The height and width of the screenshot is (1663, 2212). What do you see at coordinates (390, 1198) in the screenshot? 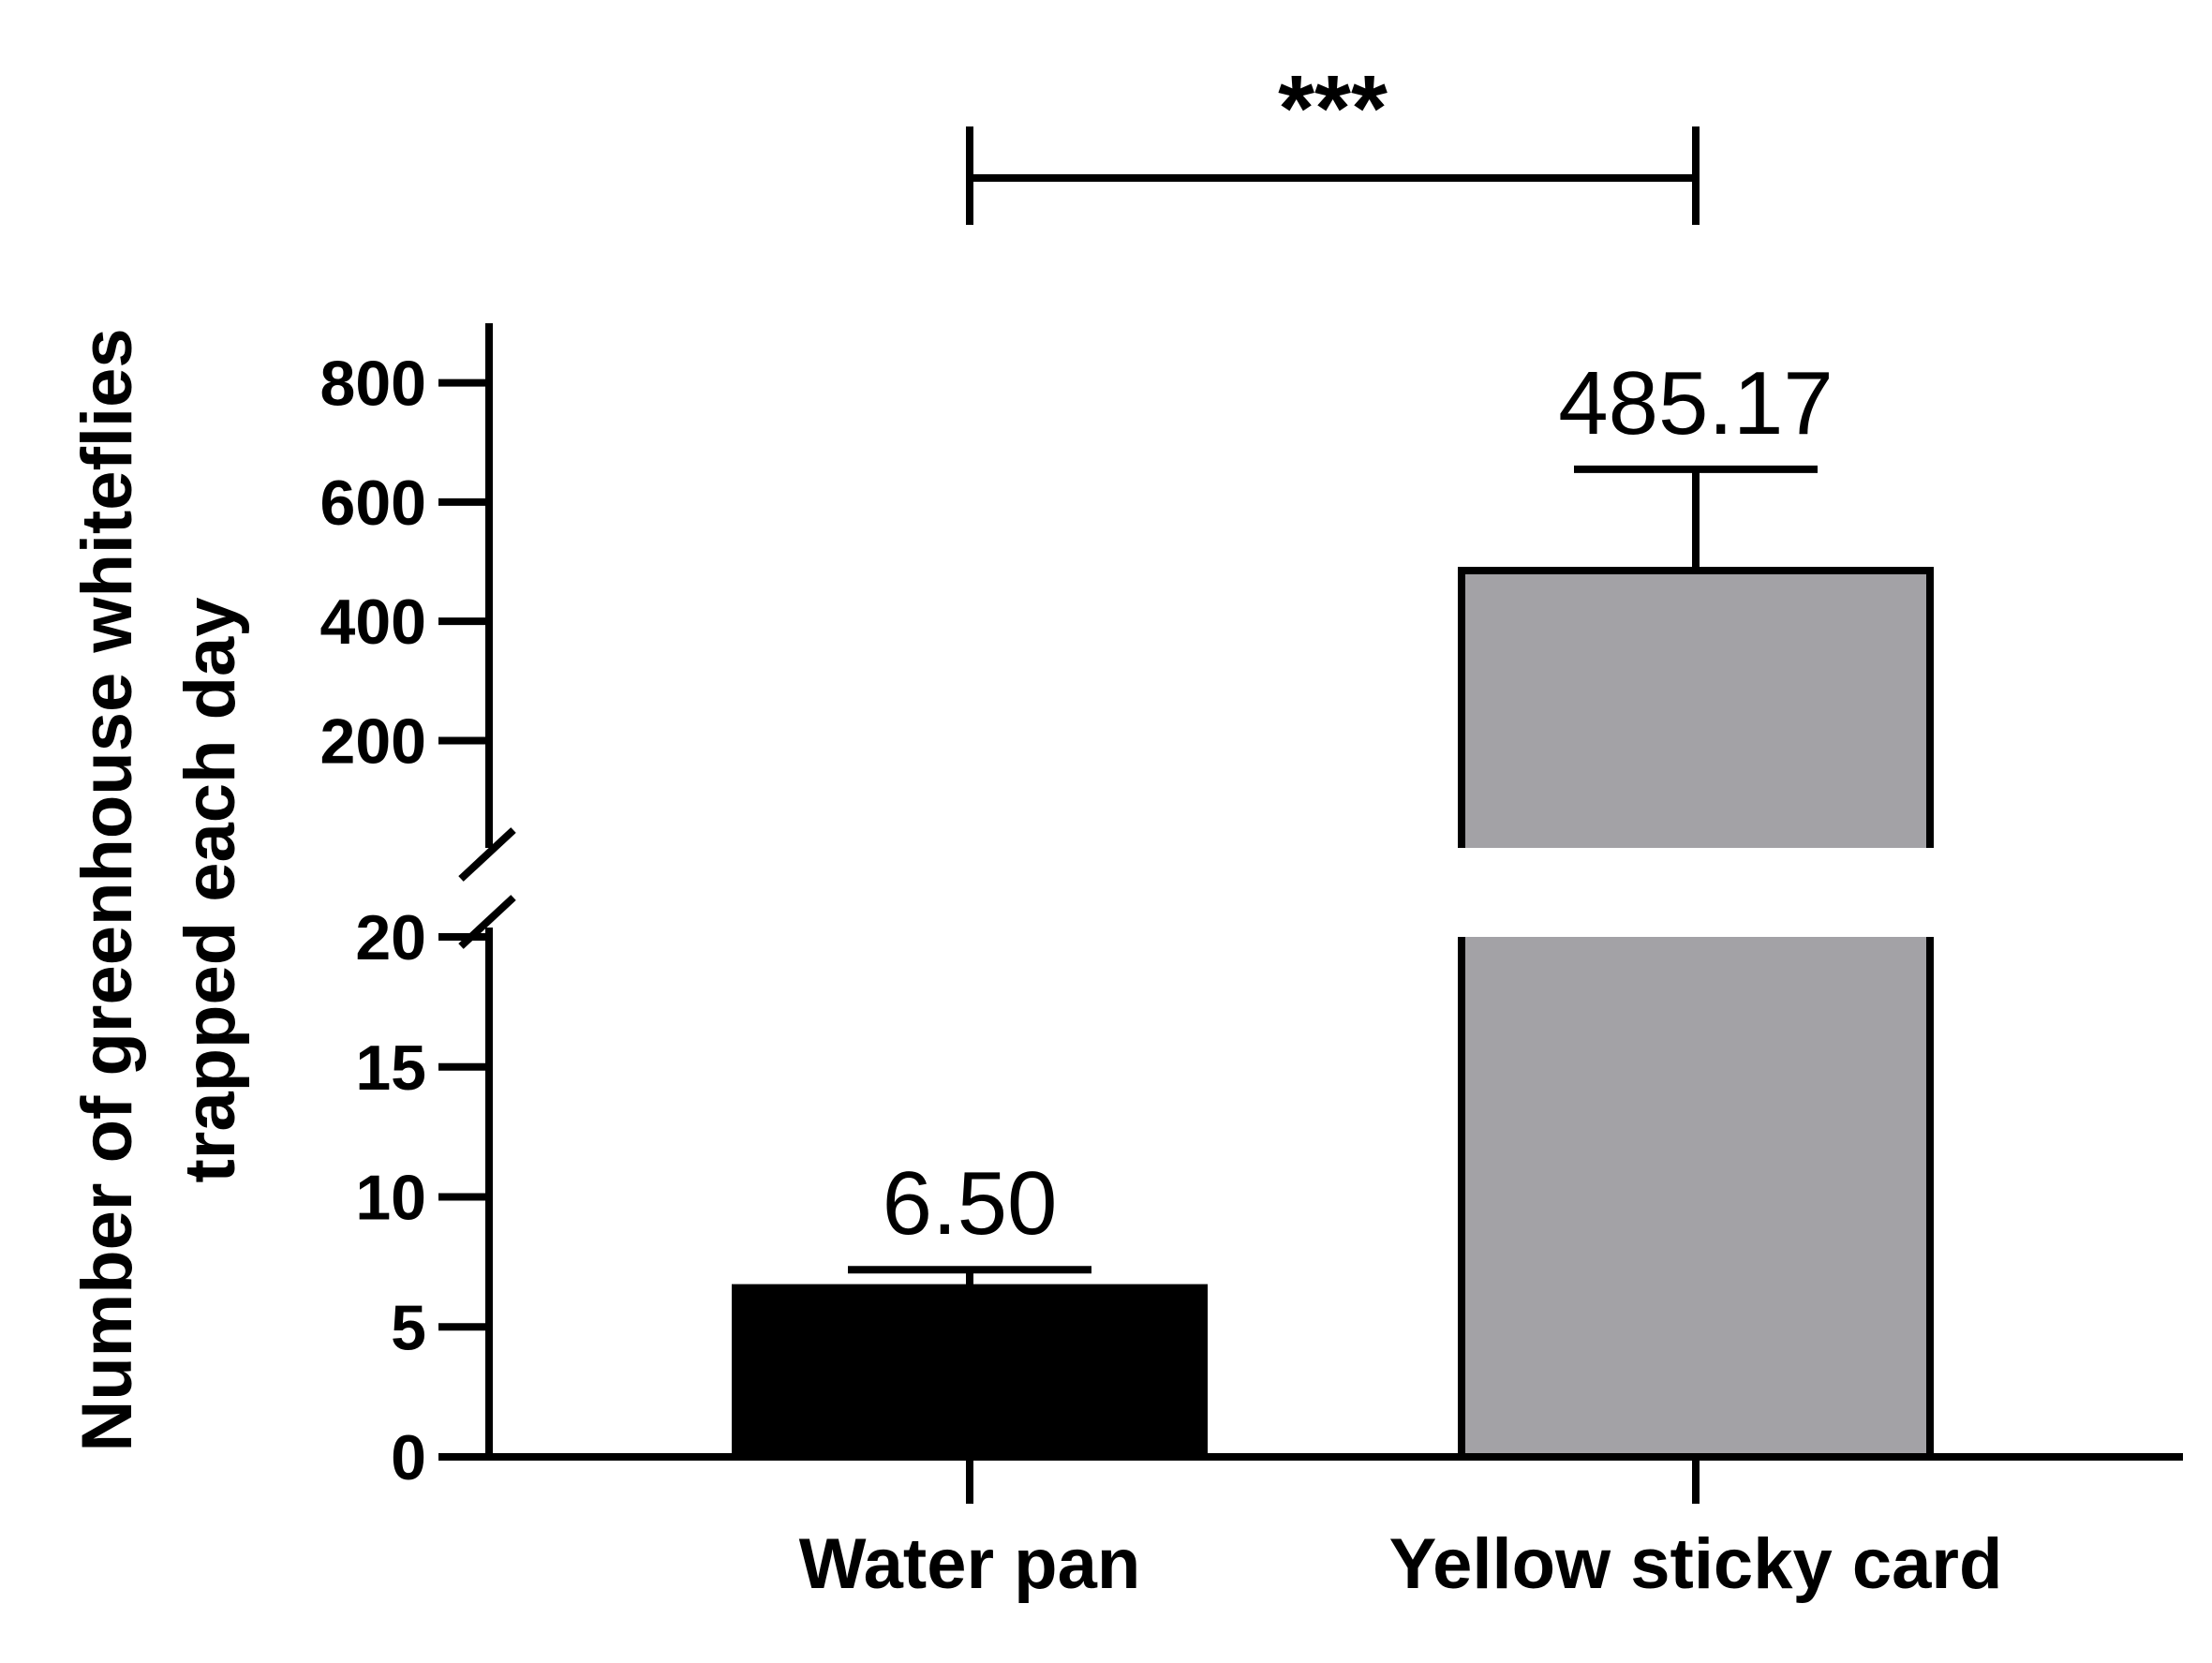
I see `y-tick-label: 10` at bounding box center [390, 1198].